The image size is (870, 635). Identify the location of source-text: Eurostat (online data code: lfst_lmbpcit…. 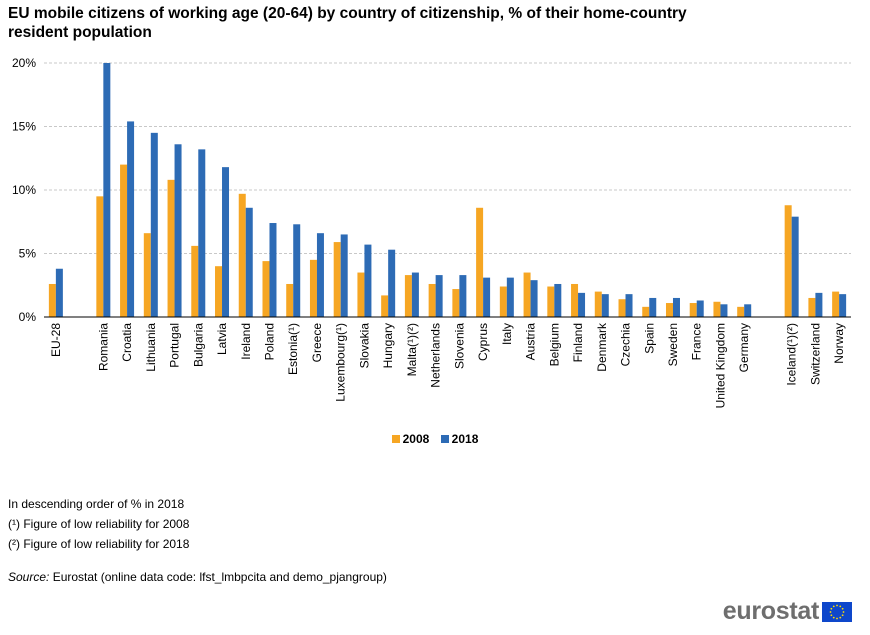
(219, 577).